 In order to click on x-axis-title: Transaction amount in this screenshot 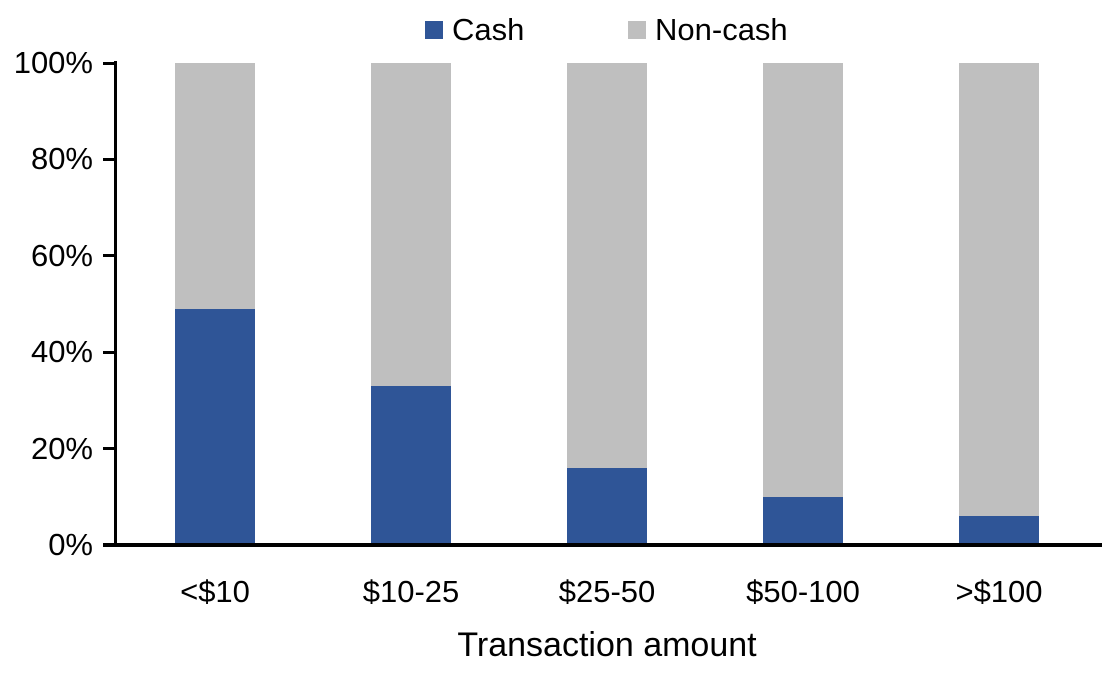, I will do `click(607, 645)`.